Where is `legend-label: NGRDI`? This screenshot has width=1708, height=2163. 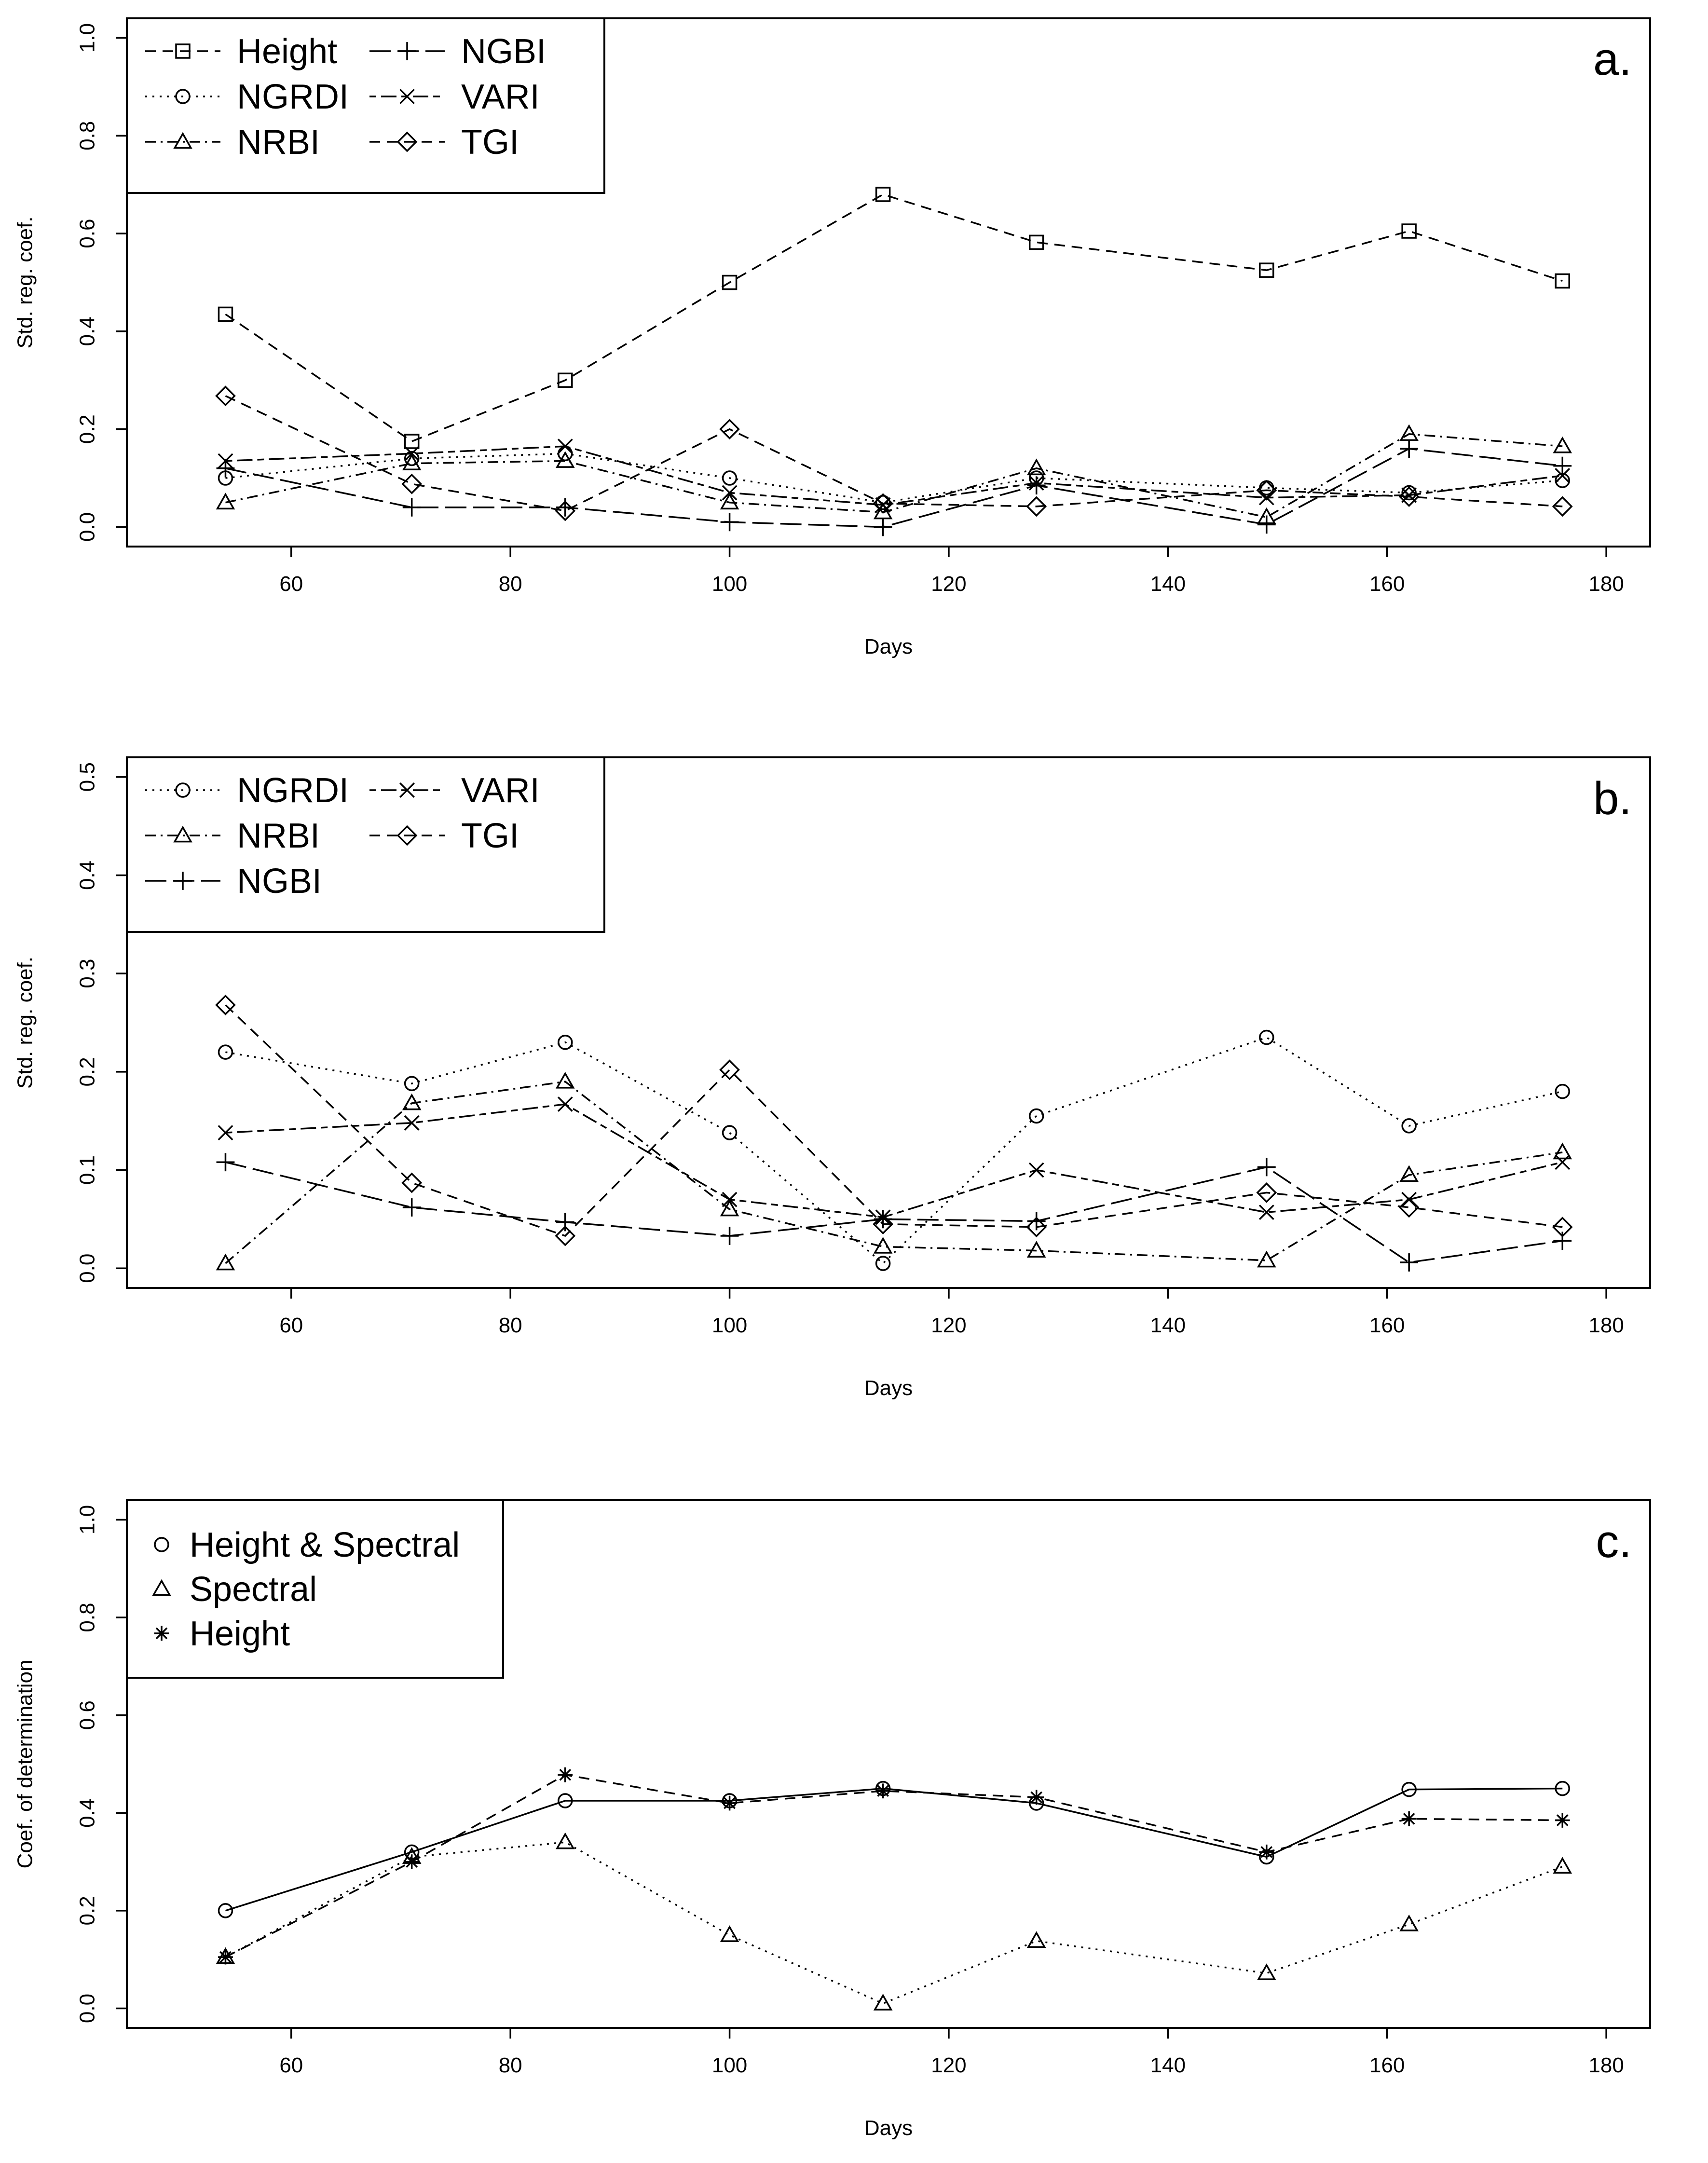 legend-label: NGRDI is located at coordinates (293, 97).